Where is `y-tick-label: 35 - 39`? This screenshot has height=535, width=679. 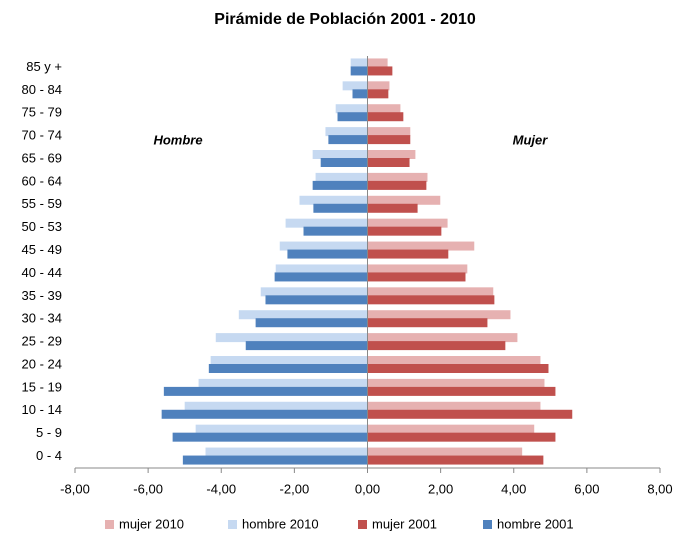 y-tick-label: 35 - 39 is located at coordinates (42, 295).